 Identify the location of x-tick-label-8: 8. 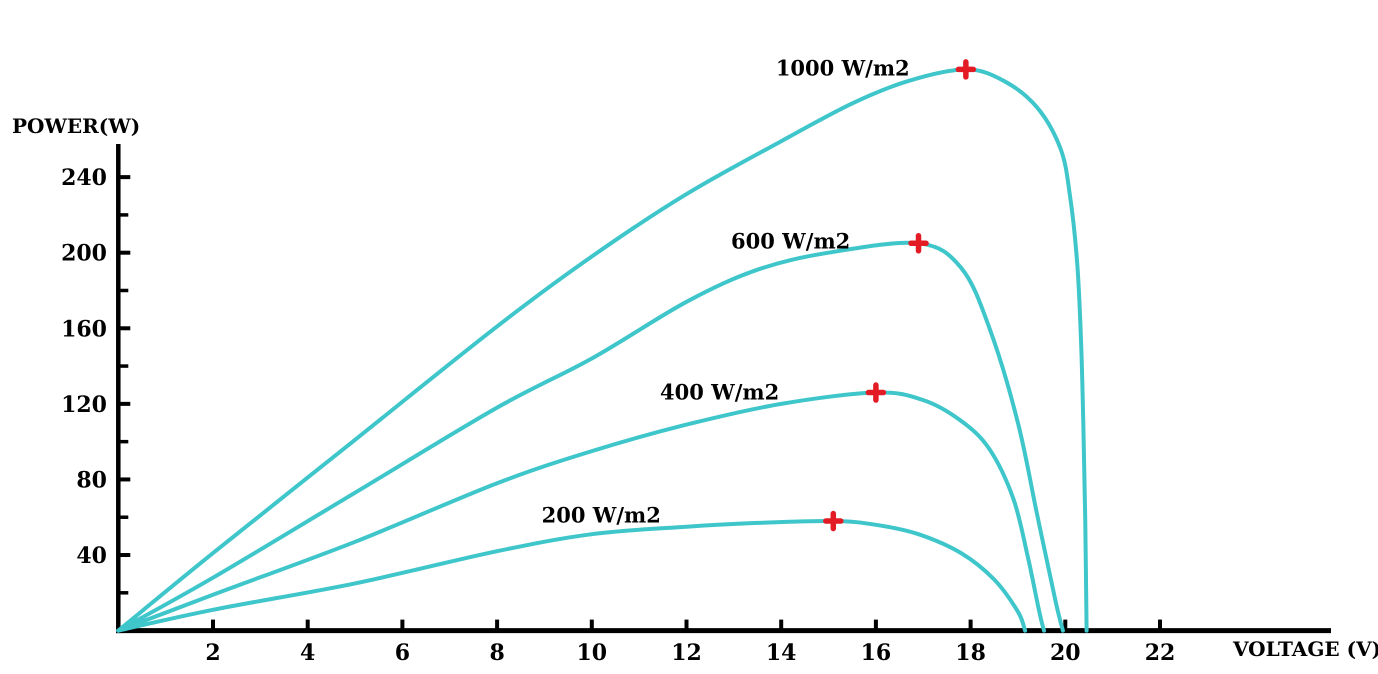
(496, 653).